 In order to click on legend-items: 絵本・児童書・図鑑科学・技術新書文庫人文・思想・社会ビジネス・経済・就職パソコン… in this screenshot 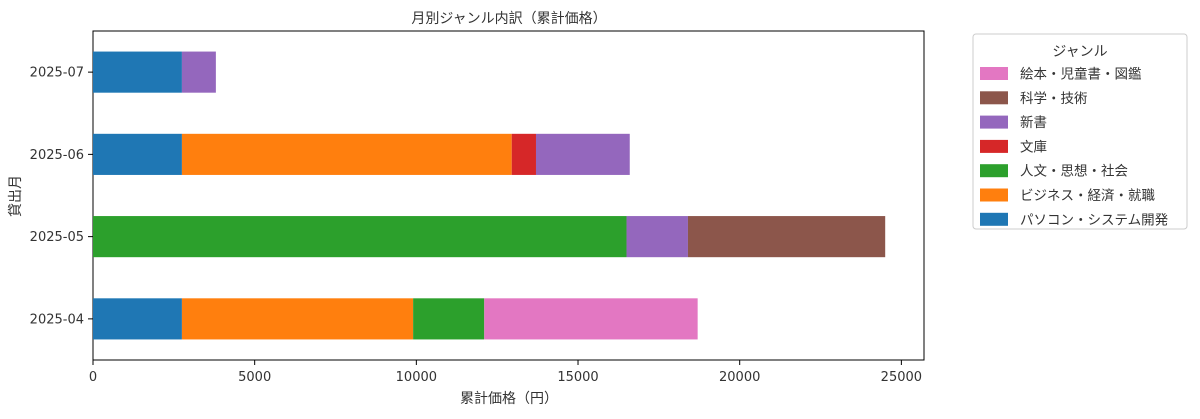, I will do `click(1074, 147)`.